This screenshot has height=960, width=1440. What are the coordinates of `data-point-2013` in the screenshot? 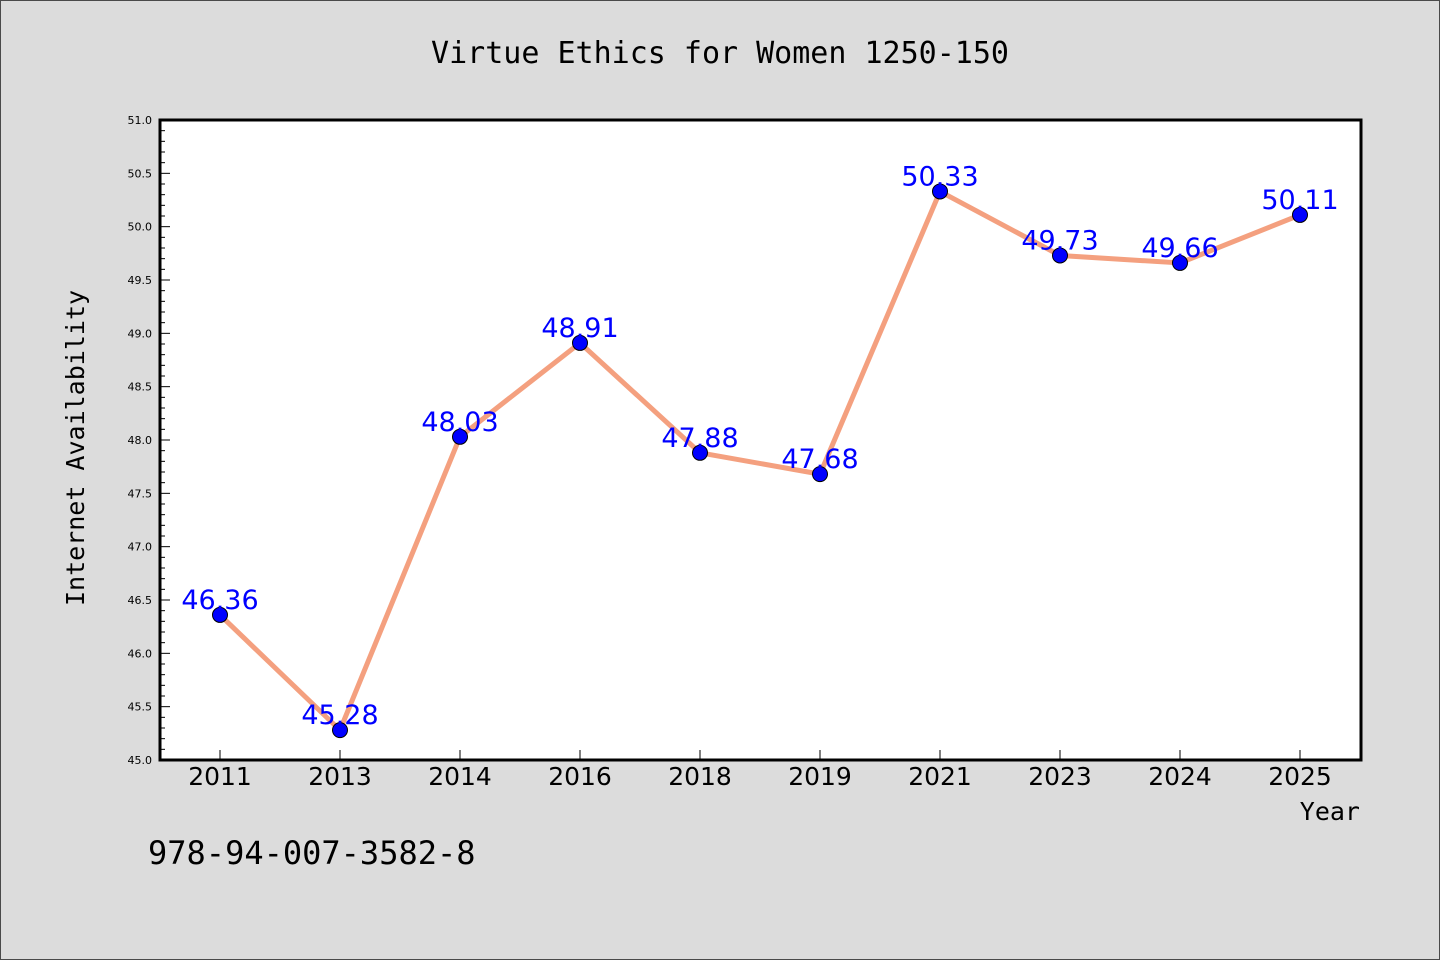 It's located at (340, 730).